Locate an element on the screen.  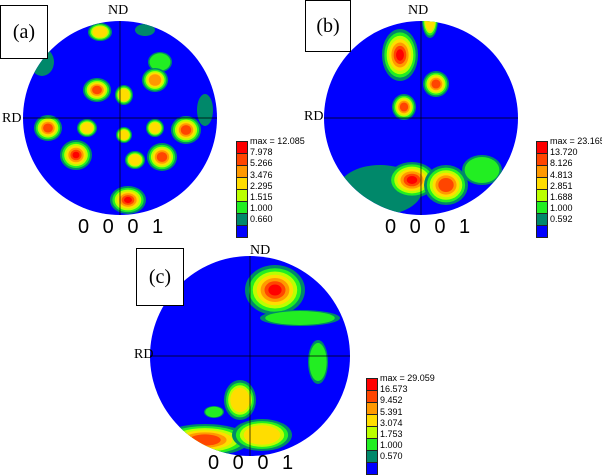
rd-label-a: RD is located at coordinates (12, 118).